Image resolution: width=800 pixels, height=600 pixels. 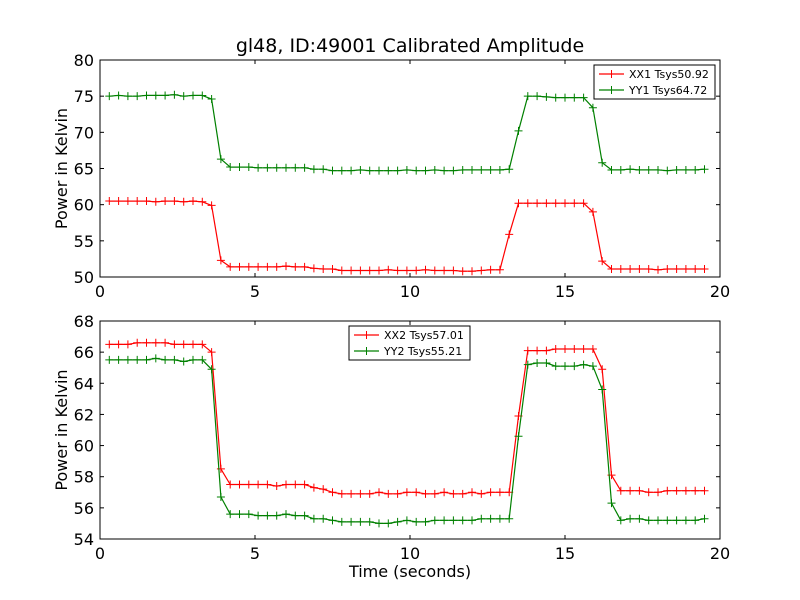 I want to click on y-tick-label: 50, so click(x=84, y=277).